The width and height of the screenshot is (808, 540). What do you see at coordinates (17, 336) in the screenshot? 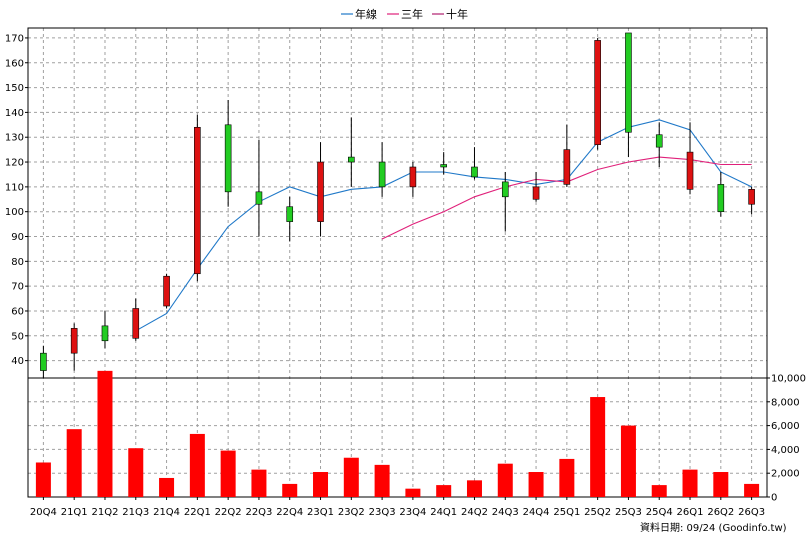
I see `price-tick-label: 50` at bounding box center [17, 336].